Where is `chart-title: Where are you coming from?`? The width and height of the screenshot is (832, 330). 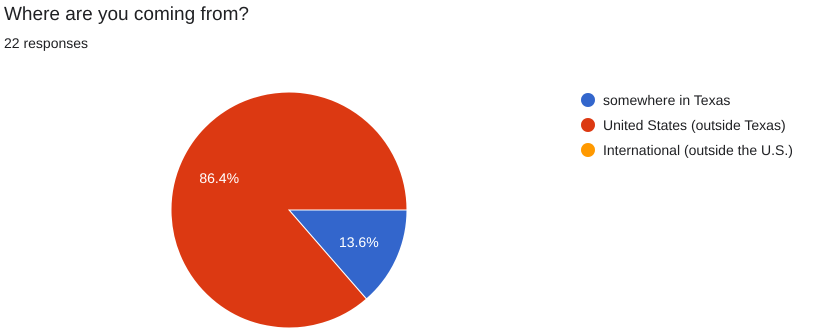
chart-title: Where are you coming from? is located at coordinates (126, 14).